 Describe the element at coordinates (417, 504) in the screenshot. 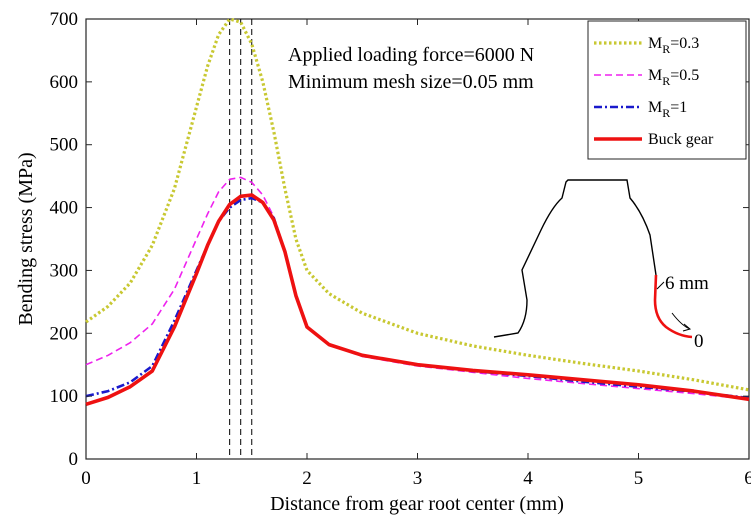

I see `x-axis-label: Distance from gear root center (mm)` at that location.